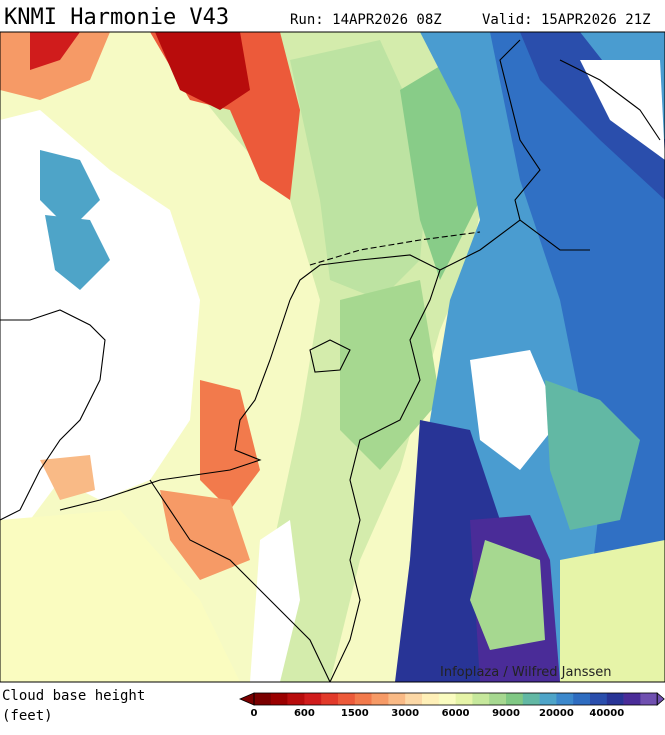  Describe the element at coordinates (566, 20) in the screenshot. I see `valid-time: Valid: 15APR2026 21Z` at that location.